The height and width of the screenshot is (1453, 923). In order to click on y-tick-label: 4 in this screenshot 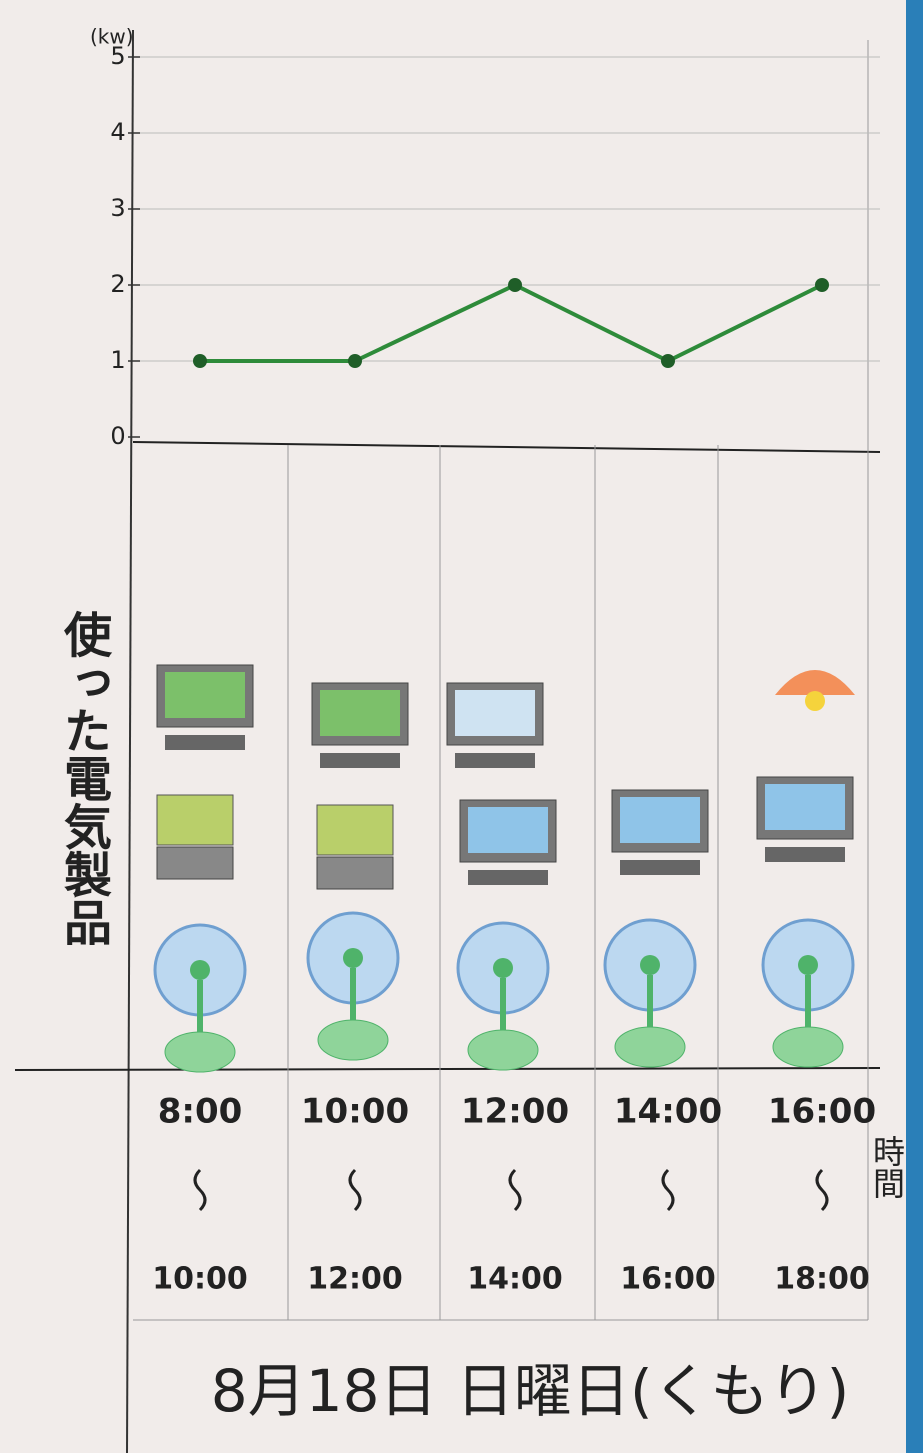, I will do `click(117, 132)`.